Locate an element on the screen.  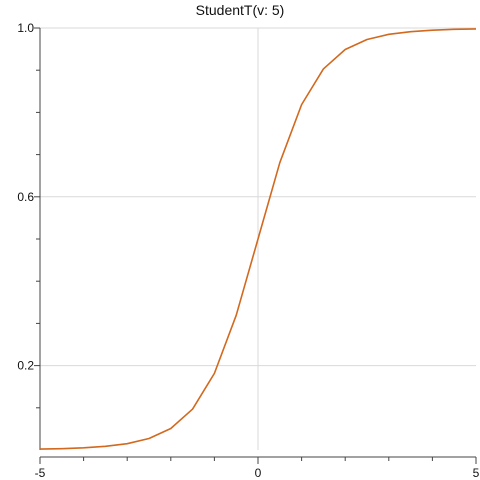
y-tick-label: 0.6 is located at coordinates (25, 197).